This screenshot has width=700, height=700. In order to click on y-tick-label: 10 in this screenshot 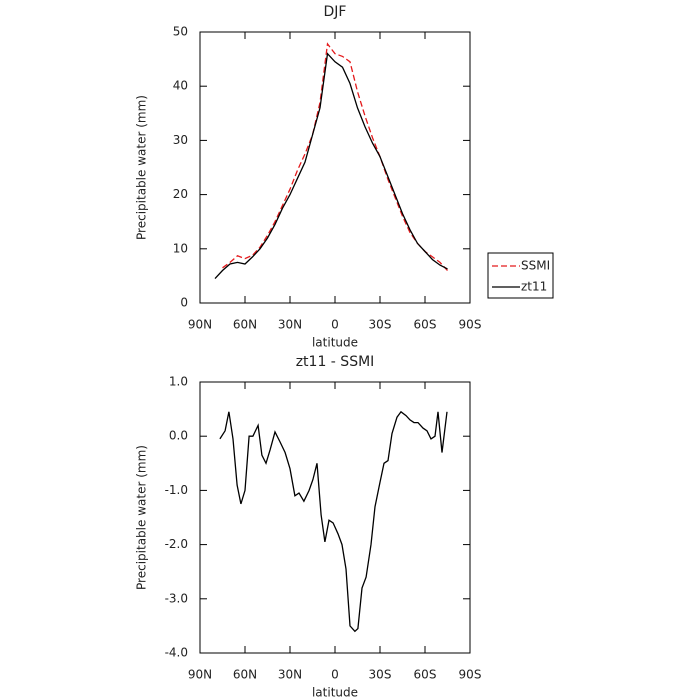, I will do `click(180, 248)`.